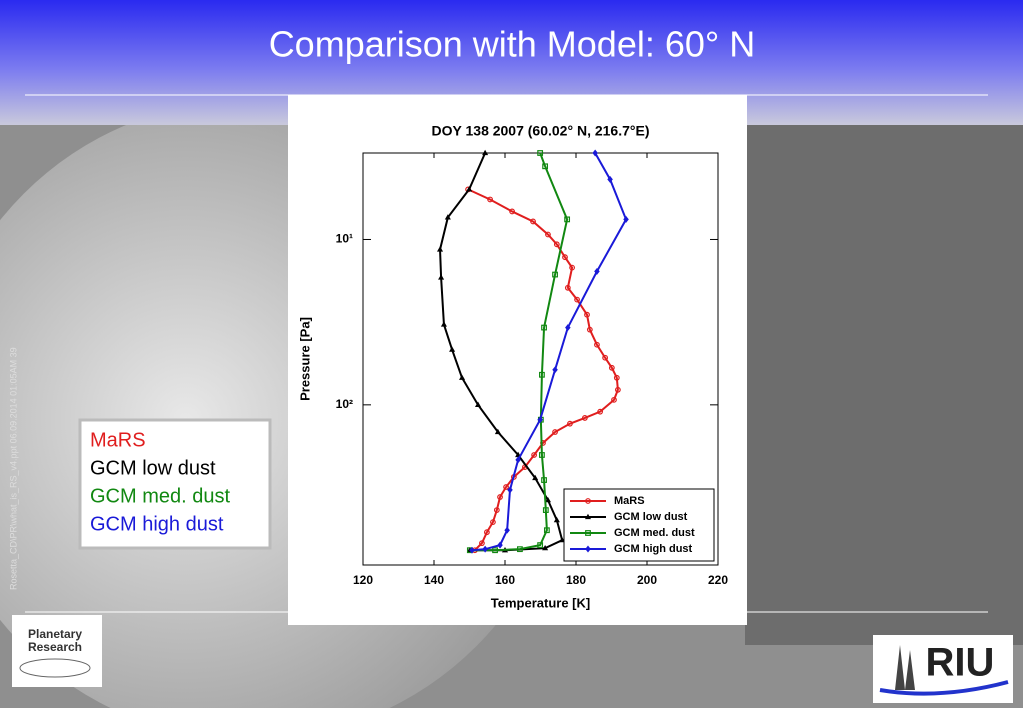 Image resolution: width=1023 pixels, height=708 pixels. Describe the element at coordinates (55, 634) in the screenshot. I see `logo-left-text: Planetary` at that location.